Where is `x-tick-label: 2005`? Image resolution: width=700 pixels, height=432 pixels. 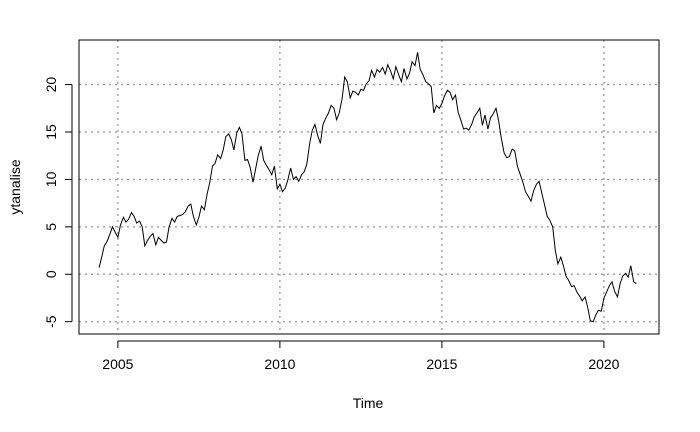
x-tick-label: 2005 is located at coordinates (117, 364).